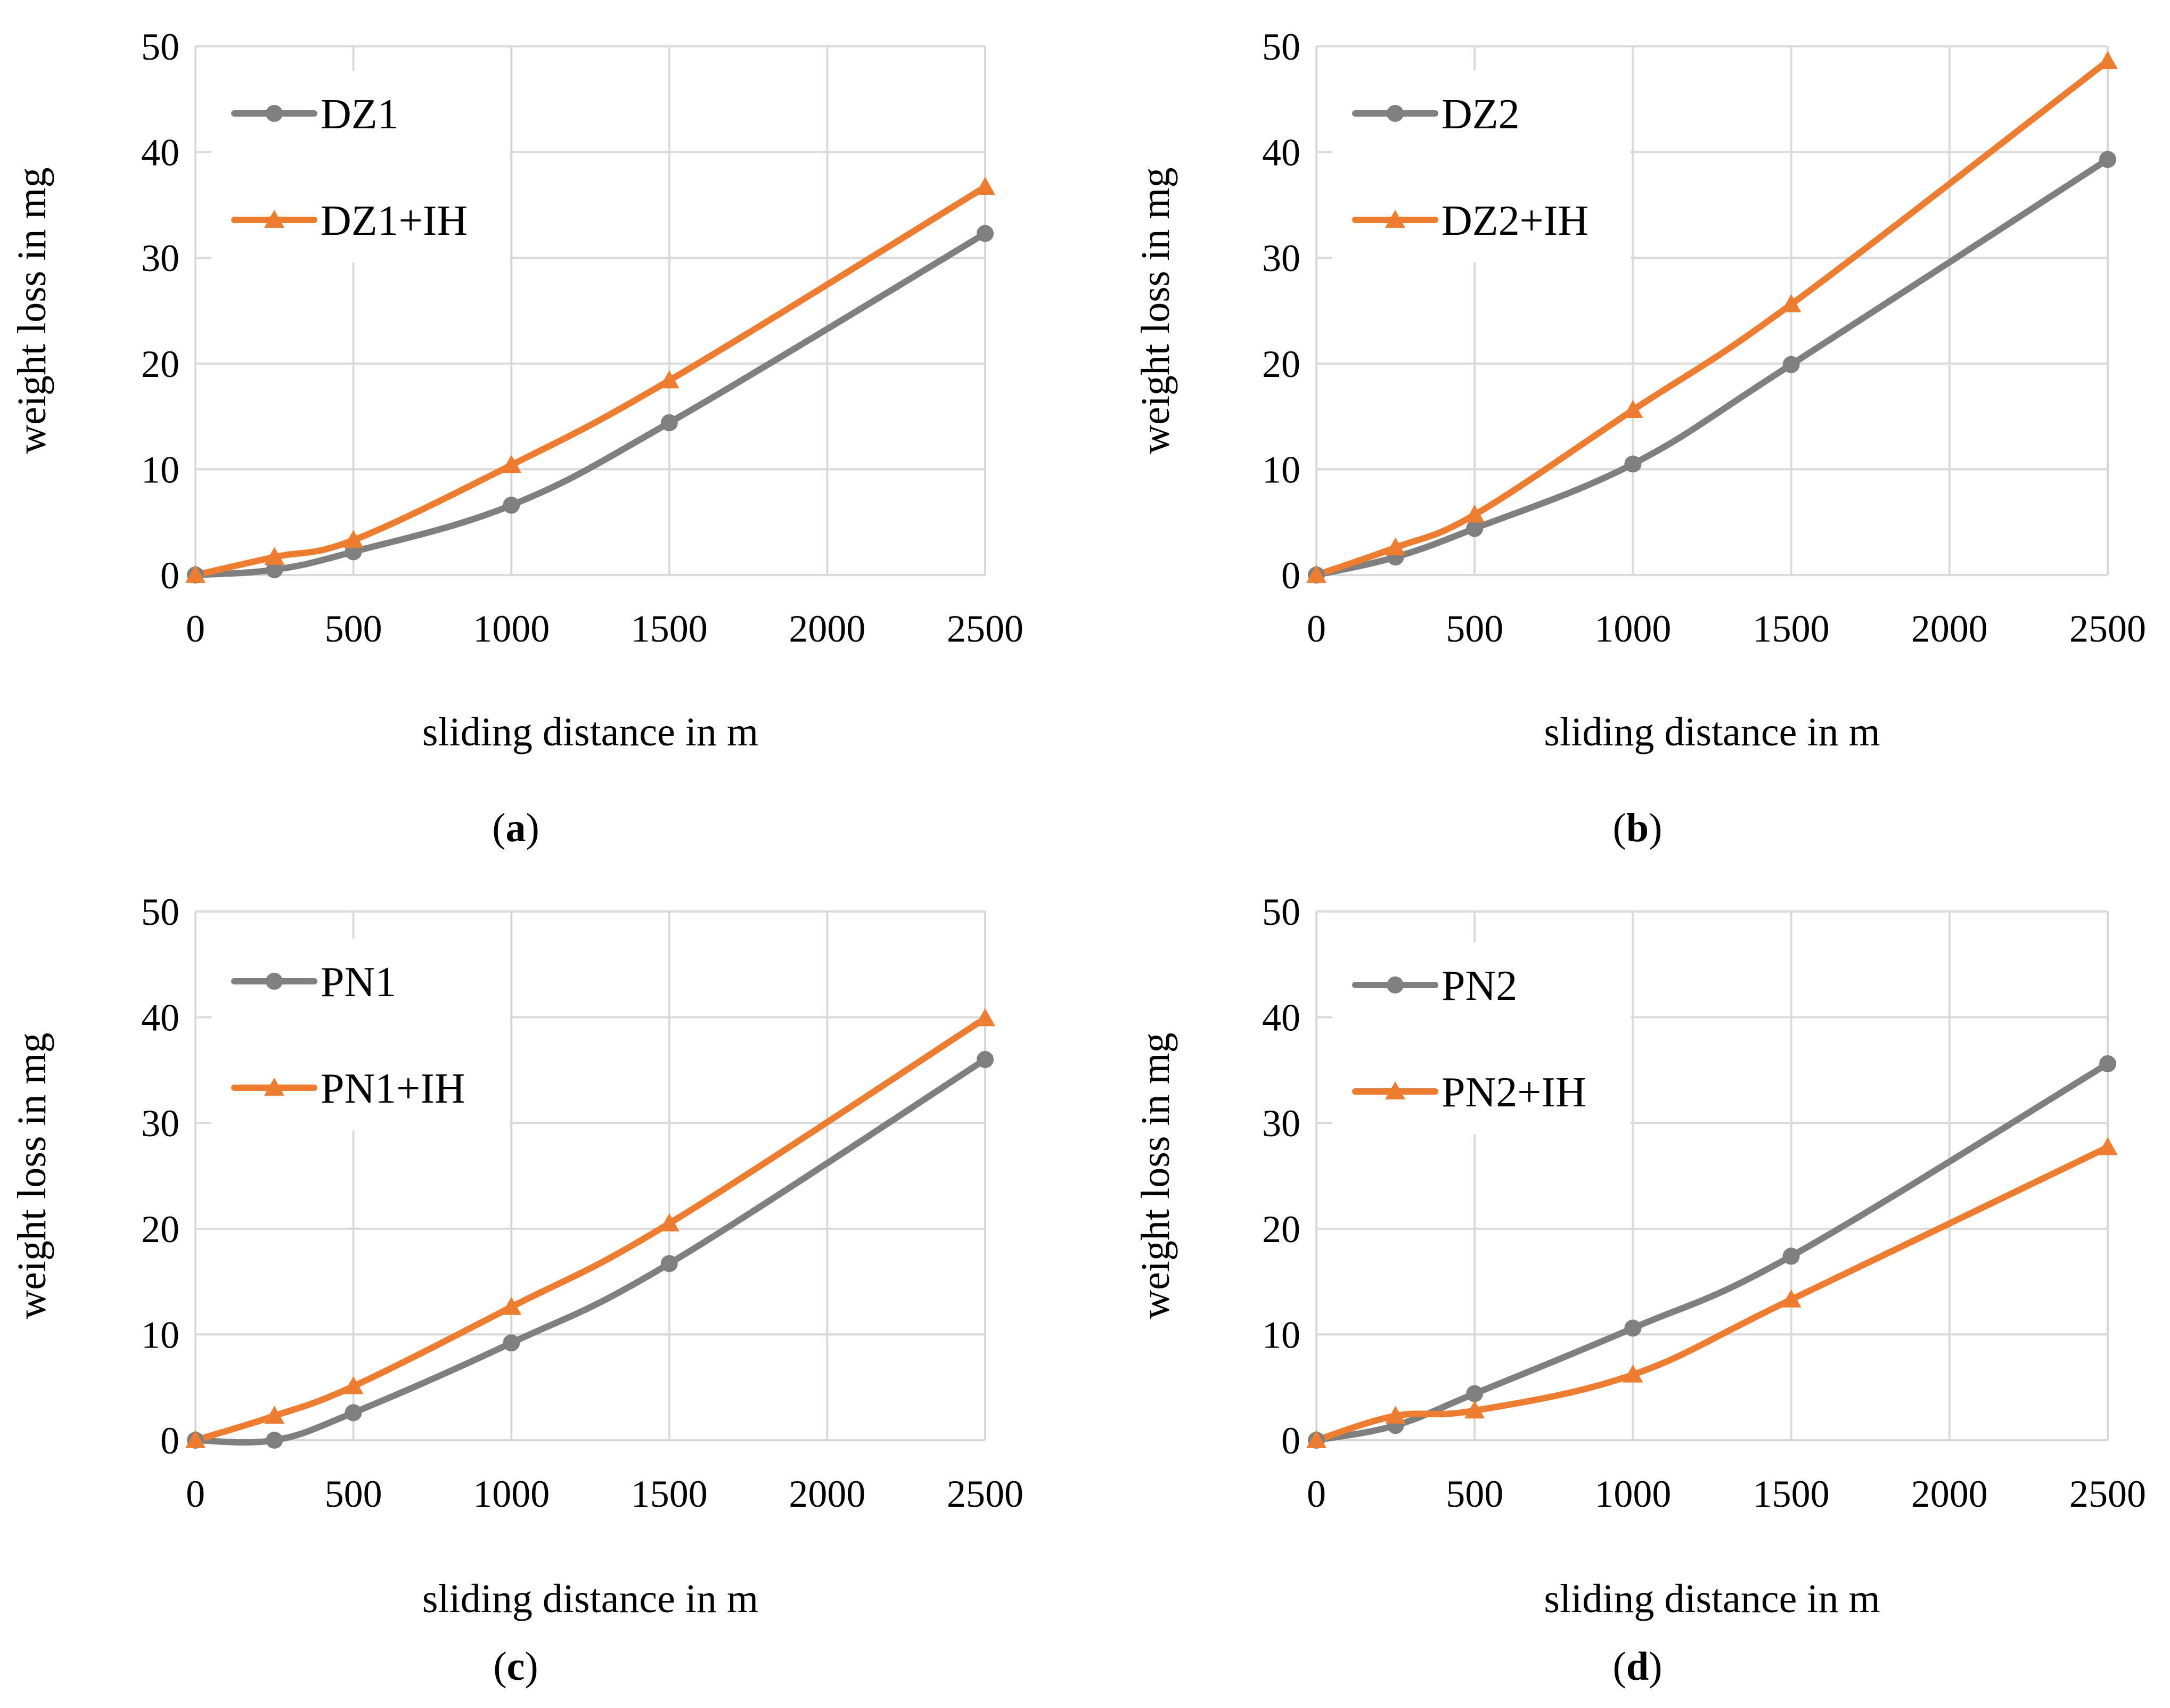 This screenshot has height=1708, width=2170. Describe the element at coordinates (1655, 828) in the screenshot. I see `caption-close-paren: )` at that location.